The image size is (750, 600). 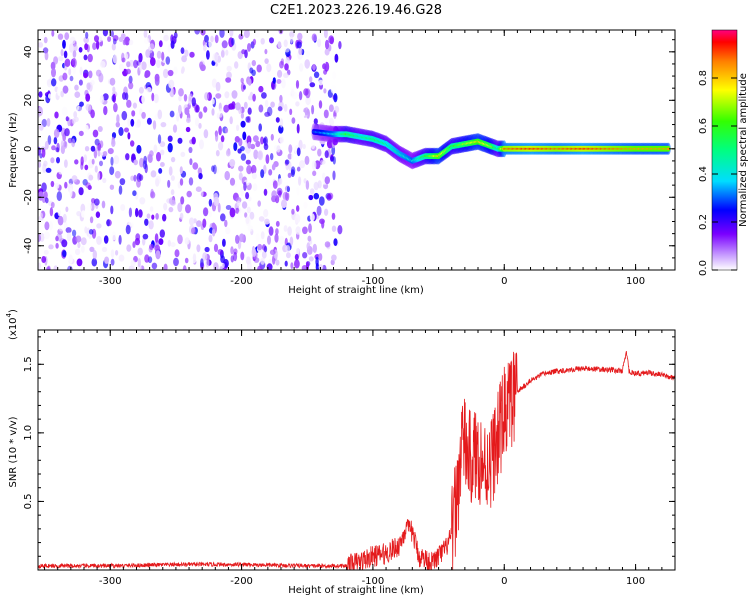 I want to click on x-tick-label: -300, so click(x=110, y=581).